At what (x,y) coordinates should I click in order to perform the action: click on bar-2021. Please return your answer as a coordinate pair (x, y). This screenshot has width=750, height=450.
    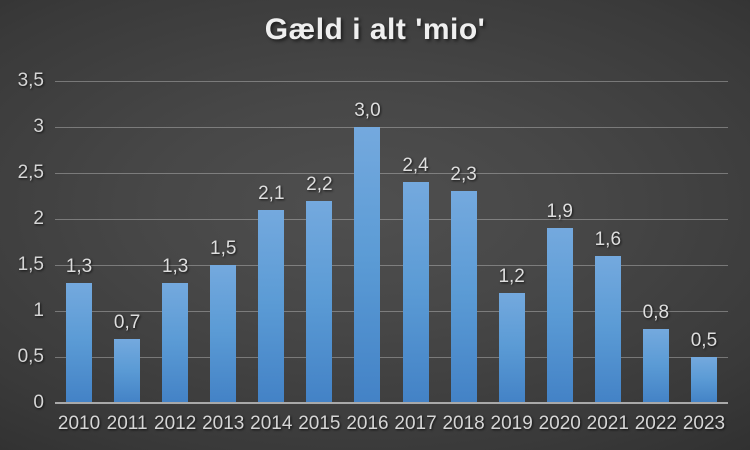
    Looking at the image, I should click on (607, 329).